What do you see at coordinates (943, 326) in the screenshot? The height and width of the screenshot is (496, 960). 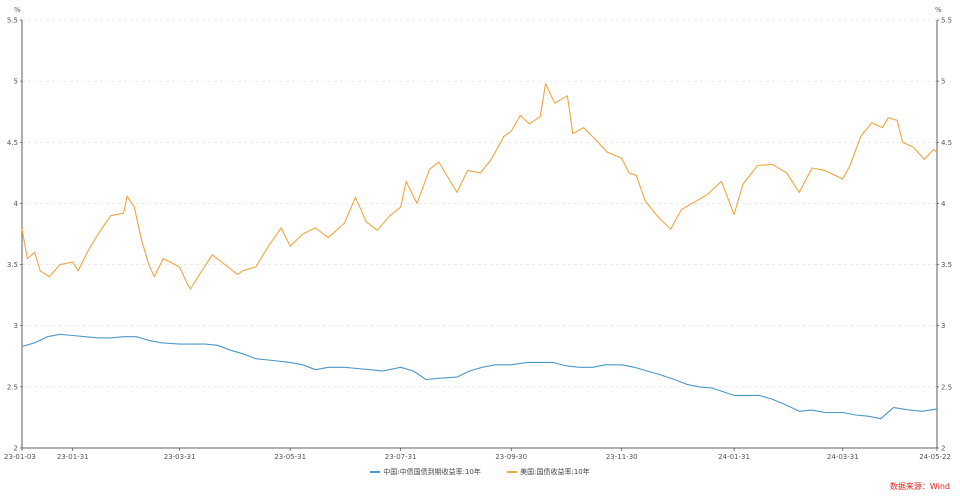 I see `right-y-tick-label: 3` at bounding box center [943, 326].